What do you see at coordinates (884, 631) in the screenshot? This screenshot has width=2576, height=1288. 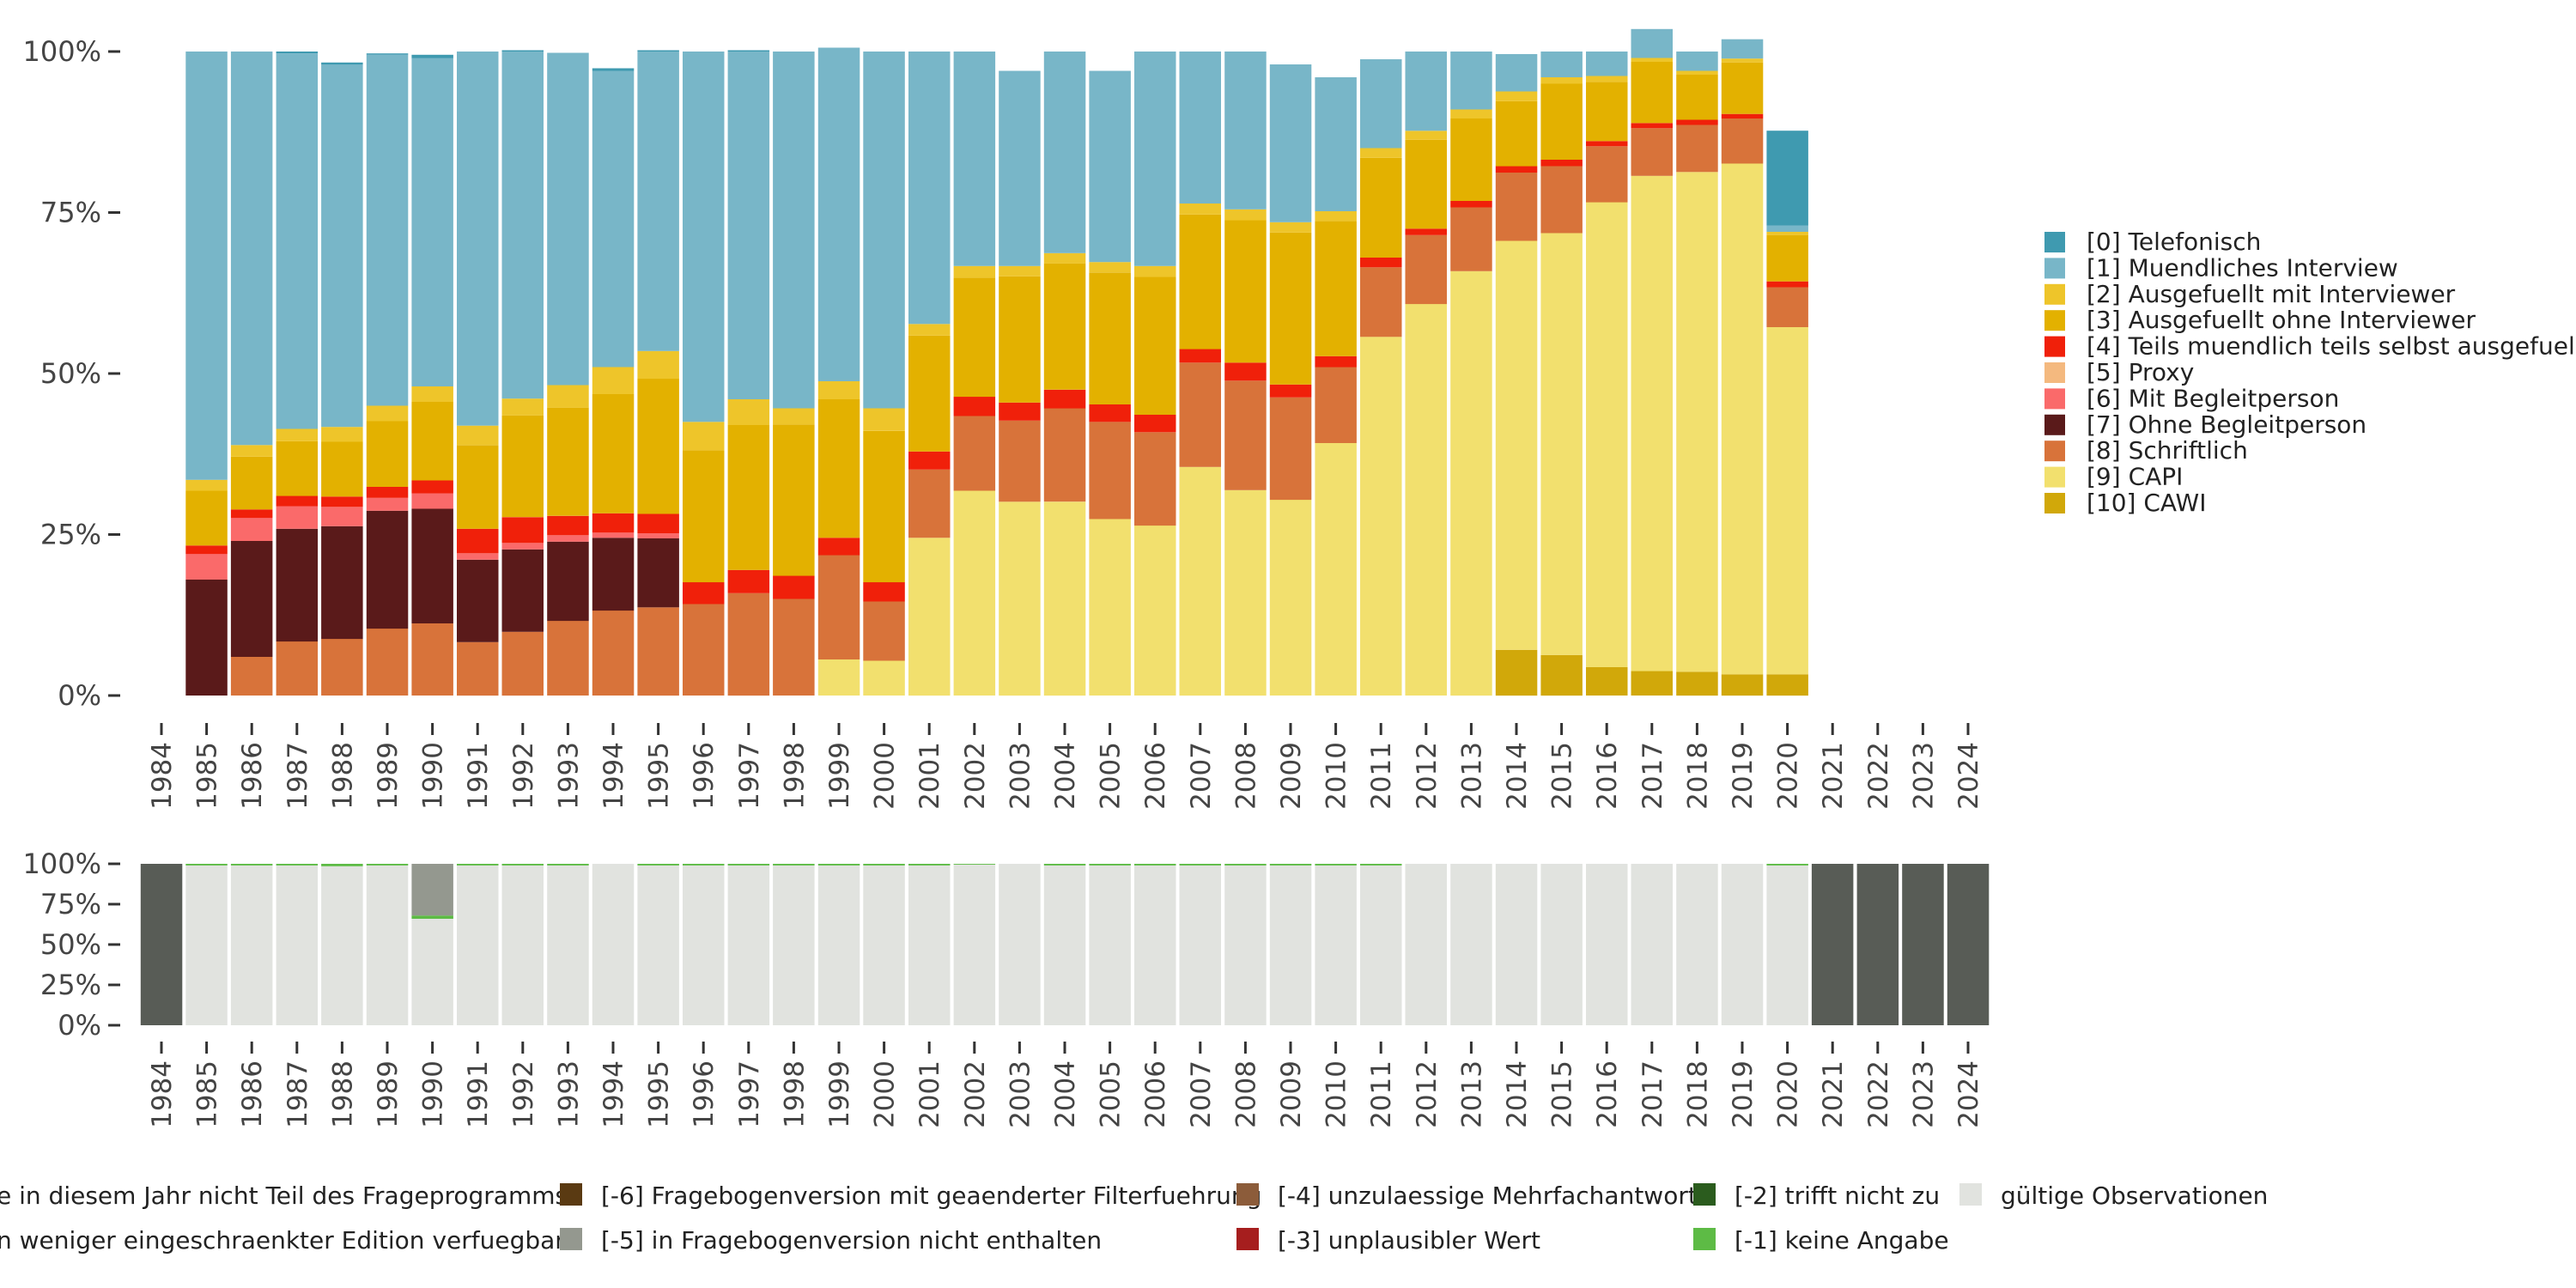 I see `main-bar-2000-8-schriftlich` at bounding box center [884, 631].